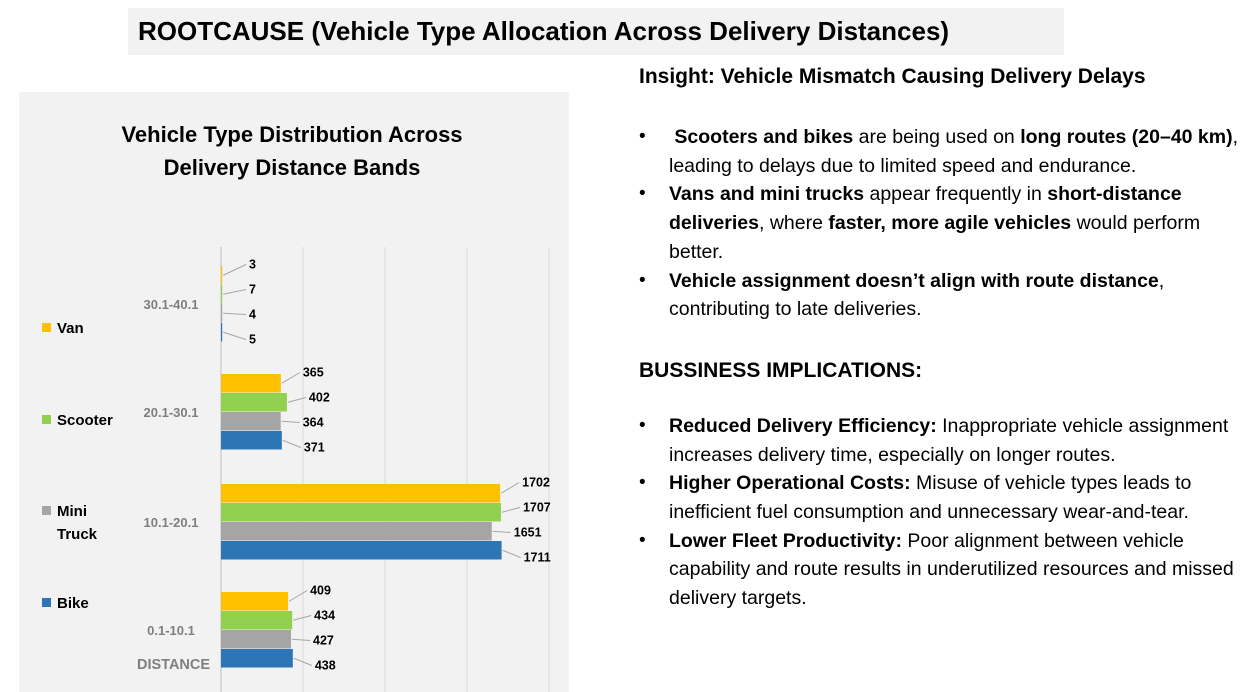  What do you see at coordinates (314, 448) in the screenshot?
I see `data-label: 371` at bounding box center [314, 448].